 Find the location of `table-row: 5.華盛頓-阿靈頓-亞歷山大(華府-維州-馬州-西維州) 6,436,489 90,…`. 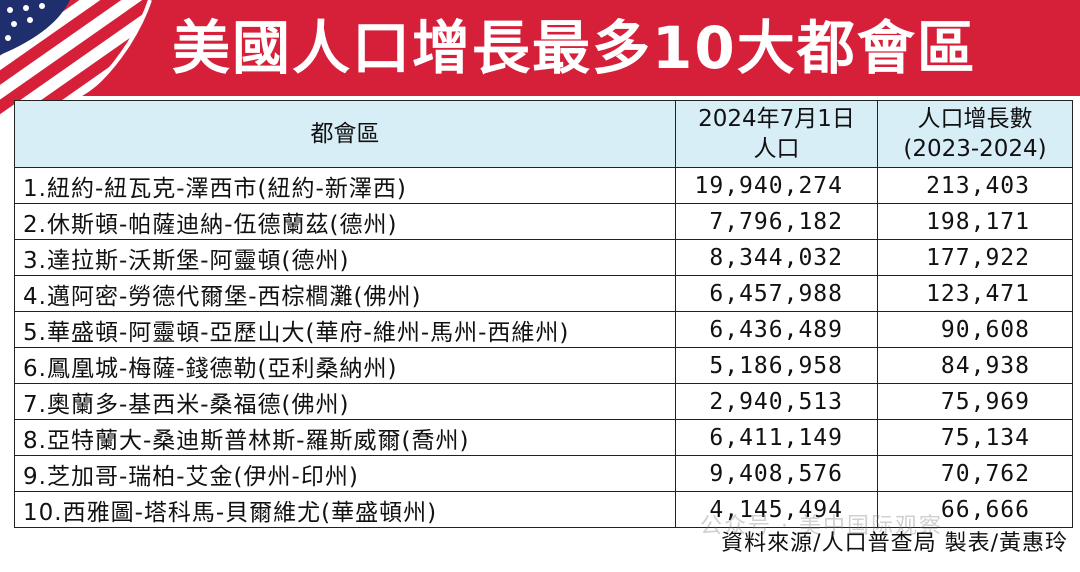

table-row: 5.華盛頓-阿靈頓-亞歷山大(華府-維州-馬州-西維州) 6,436,489 90,… is located at coordinates (543, 329).